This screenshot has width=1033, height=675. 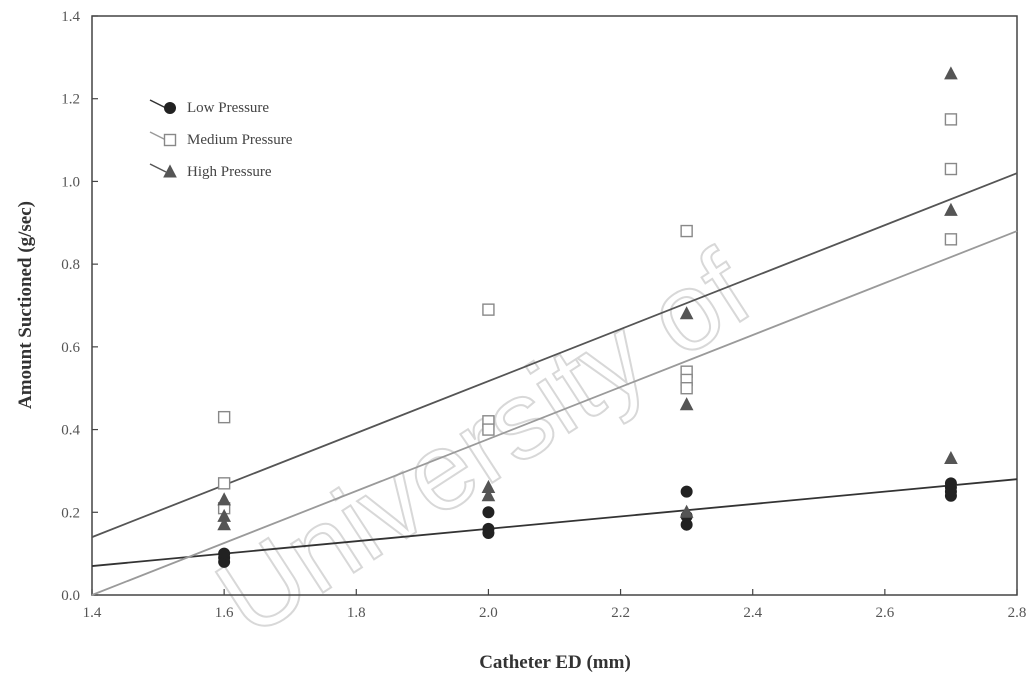 I want to click on y-tick-label: 1.0, so click(x=70, y=182).